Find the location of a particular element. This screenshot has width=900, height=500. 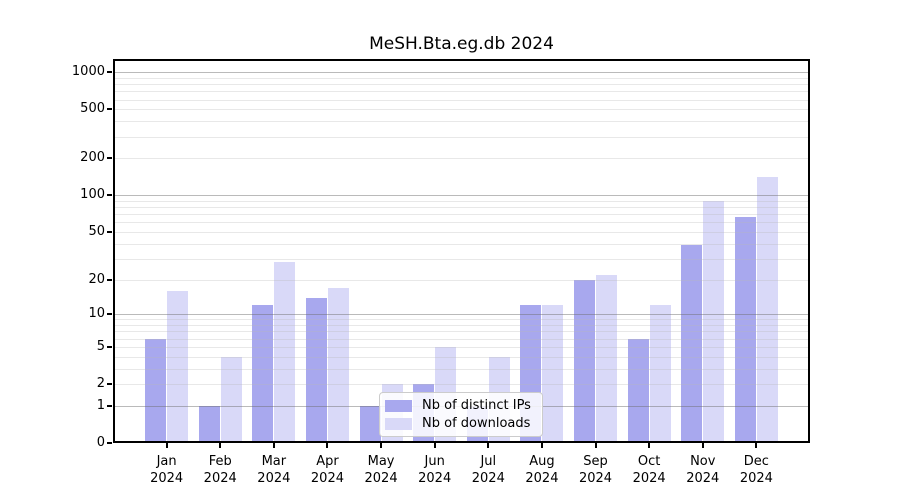

bar-aug-series1 is located at coordinates (553, 374).